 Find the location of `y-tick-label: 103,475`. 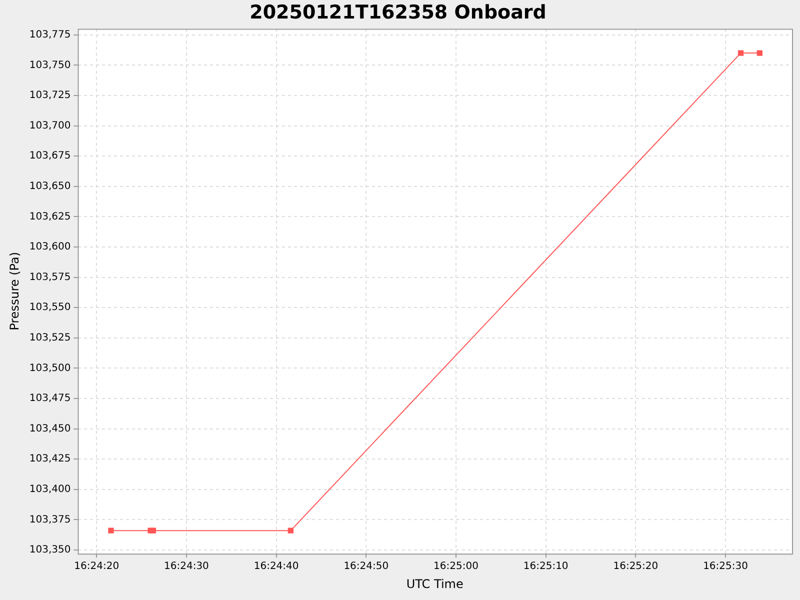

y-tick-label: 103,475 is located at coordinates (50, 398).